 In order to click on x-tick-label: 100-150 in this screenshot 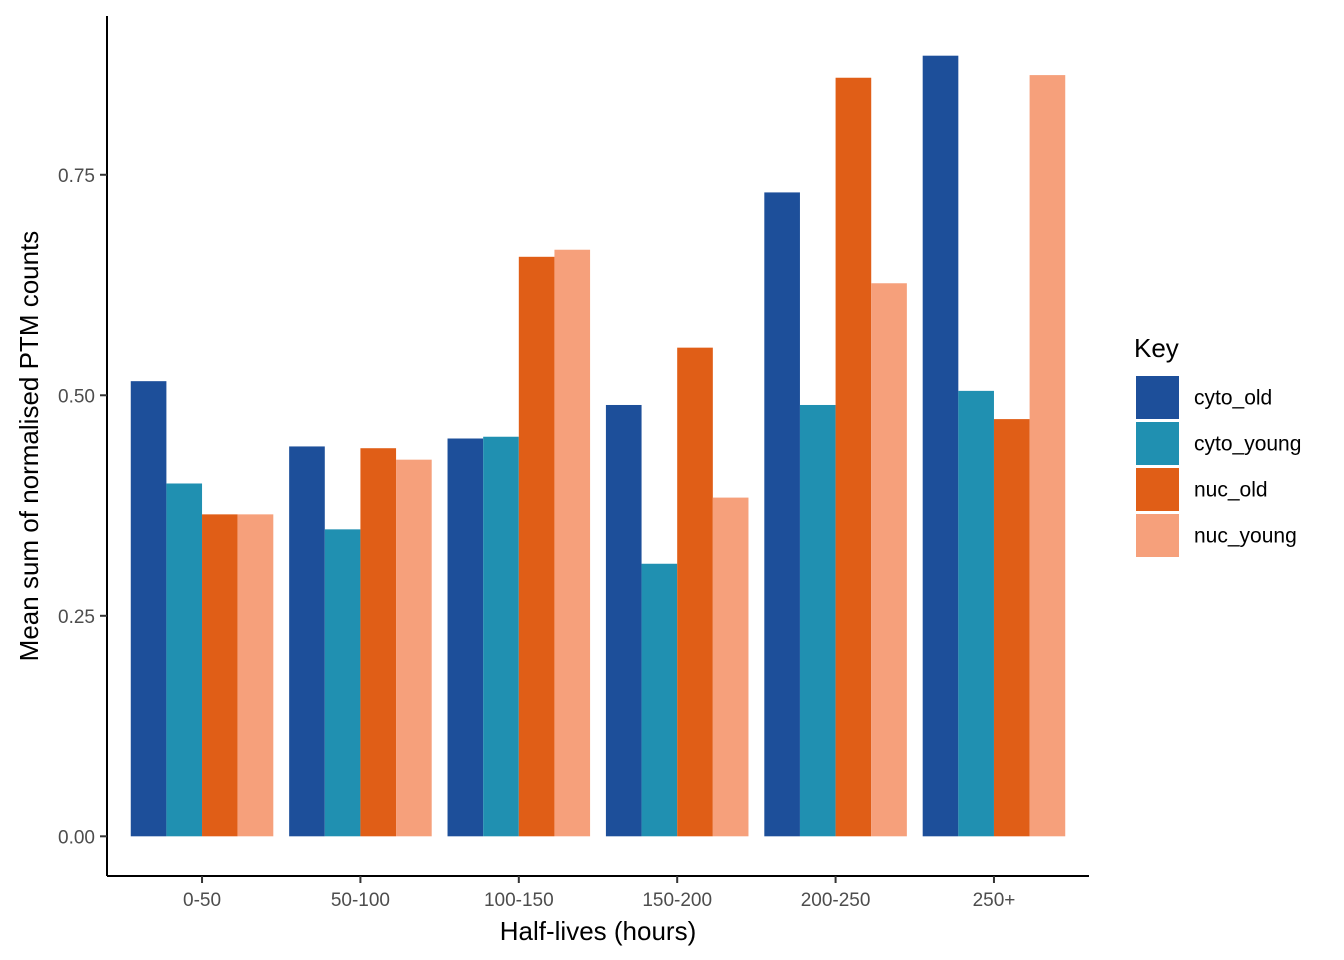, I will do `click(519, 900)`.